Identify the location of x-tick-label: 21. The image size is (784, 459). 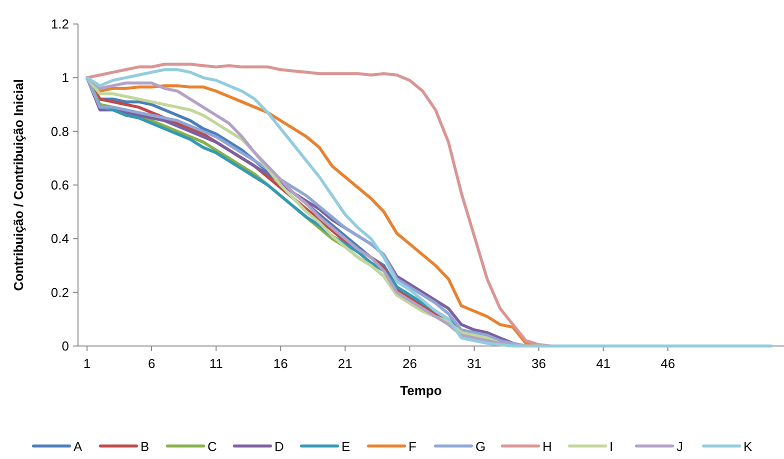
(345, 363).